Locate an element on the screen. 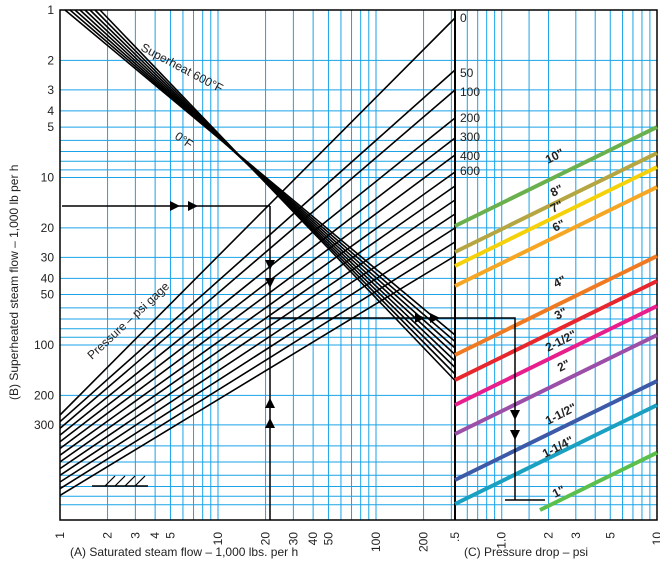 This screenshot has width=660, height=570. pressure-scale-label: 400 is located at coordinates (470, 156).